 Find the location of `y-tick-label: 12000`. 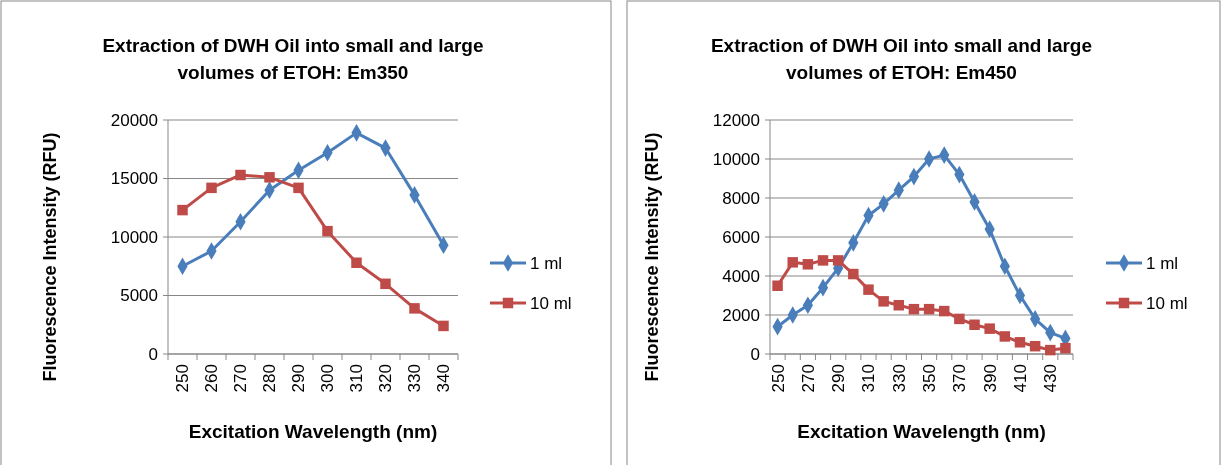

y-tick-label: 12000 is located at coordinates (736, 120).